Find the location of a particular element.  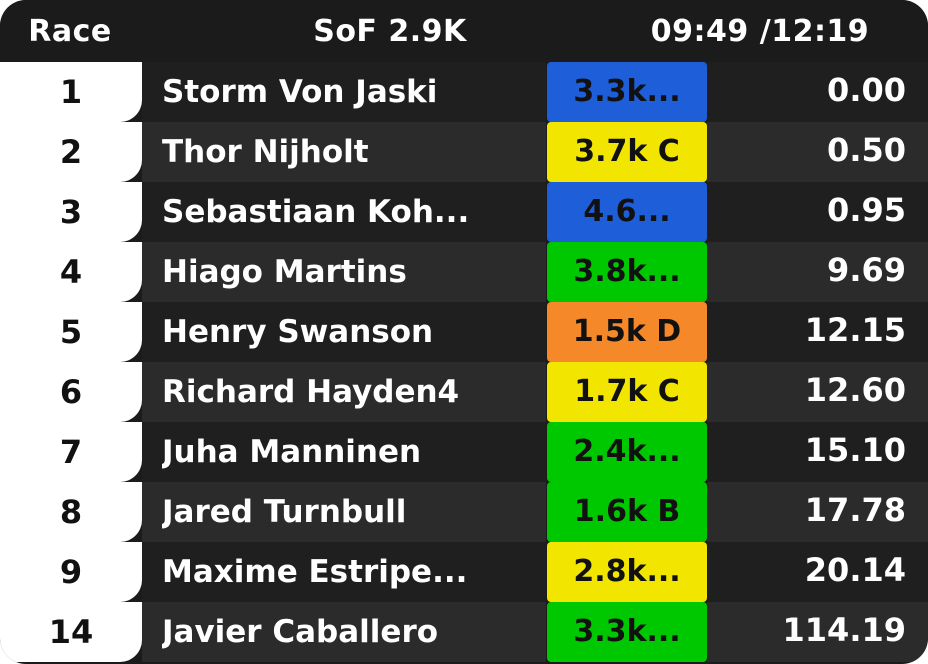

driver-name-cell: Storm Von Jaski is located at coordinates (344, 92).